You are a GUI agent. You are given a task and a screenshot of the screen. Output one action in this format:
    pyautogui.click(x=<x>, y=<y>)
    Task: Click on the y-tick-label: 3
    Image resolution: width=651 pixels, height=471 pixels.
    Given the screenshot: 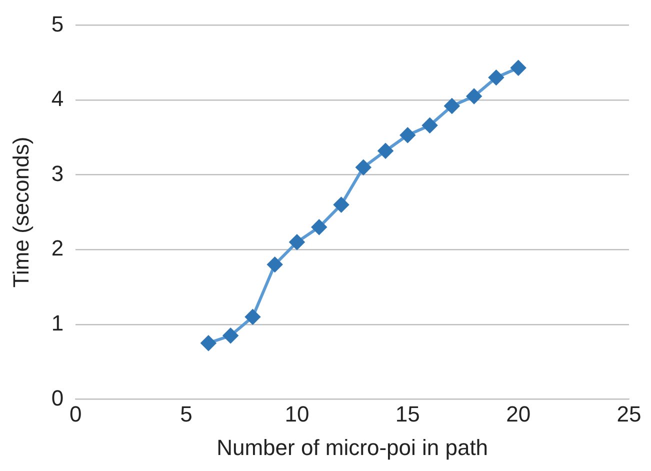 What is the action you would take?
    pyautogui.click(x=57, y=173)
    